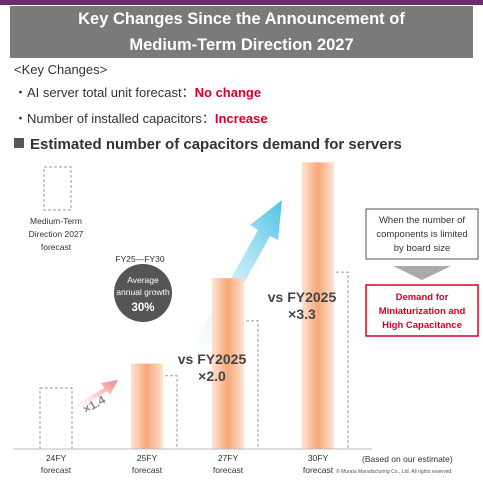 The width and height of the screenshot is (483, 483). What do you see at coordinates (422, 248) in the screenshot?
I see `info-box-line: by board size` at bounding box center [422, 248].